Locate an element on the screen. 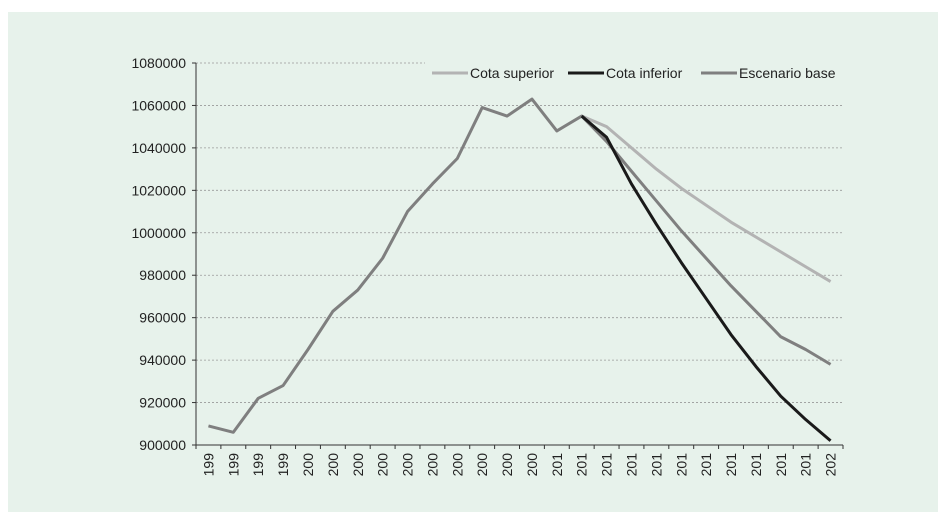 This screenshot has width=945, height=520. y-tick-label: 920000 is located at coordinates (162, 403).